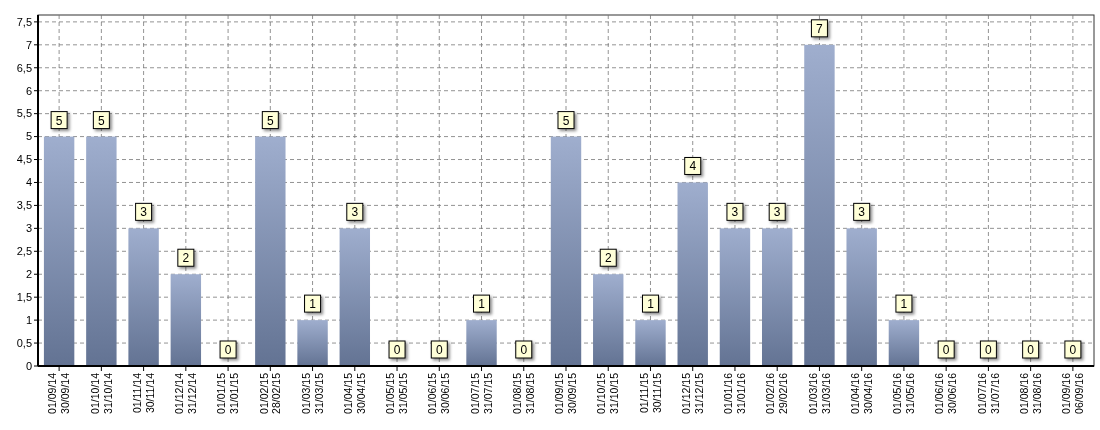 The width and height of the screenshot is (1100, 430). What do you see at coordinates (1073, 393) in the screenshot?
I see `x-tick-label: 01/09/16 06/09/16` at bounding box center [1073, 393].